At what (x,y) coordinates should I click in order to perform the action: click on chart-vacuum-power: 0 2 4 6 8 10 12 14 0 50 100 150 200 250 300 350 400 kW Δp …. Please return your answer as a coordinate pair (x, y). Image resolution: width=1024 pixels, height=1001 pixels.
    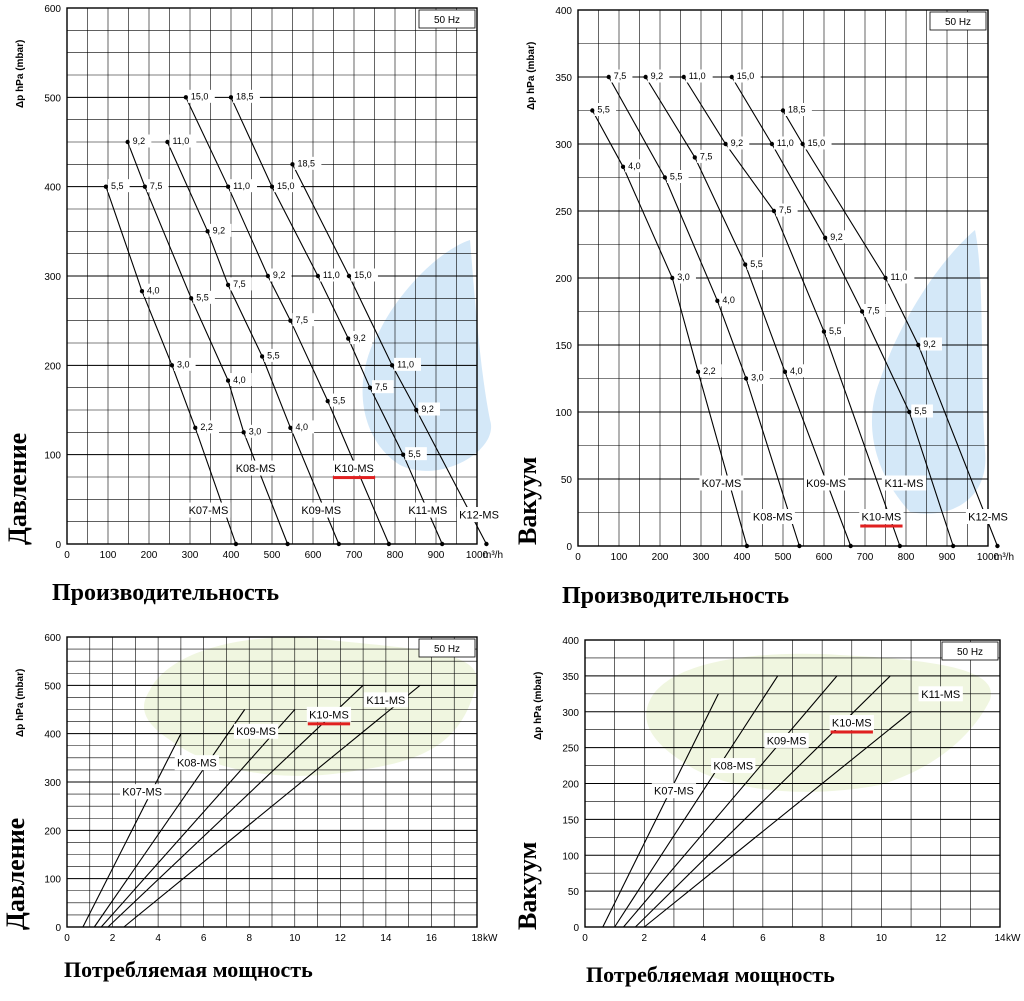
    Looking at the image, I should click on (777, 790).